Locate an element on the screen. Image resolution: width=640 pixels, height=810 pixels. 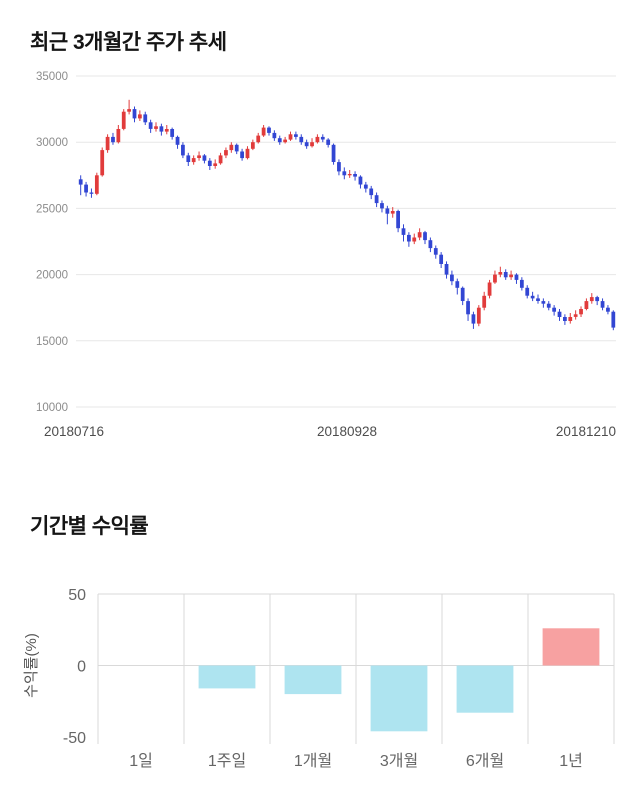
x-axis-labels: 20180716 20180928 20181210 is located at coordinates (330, 431).